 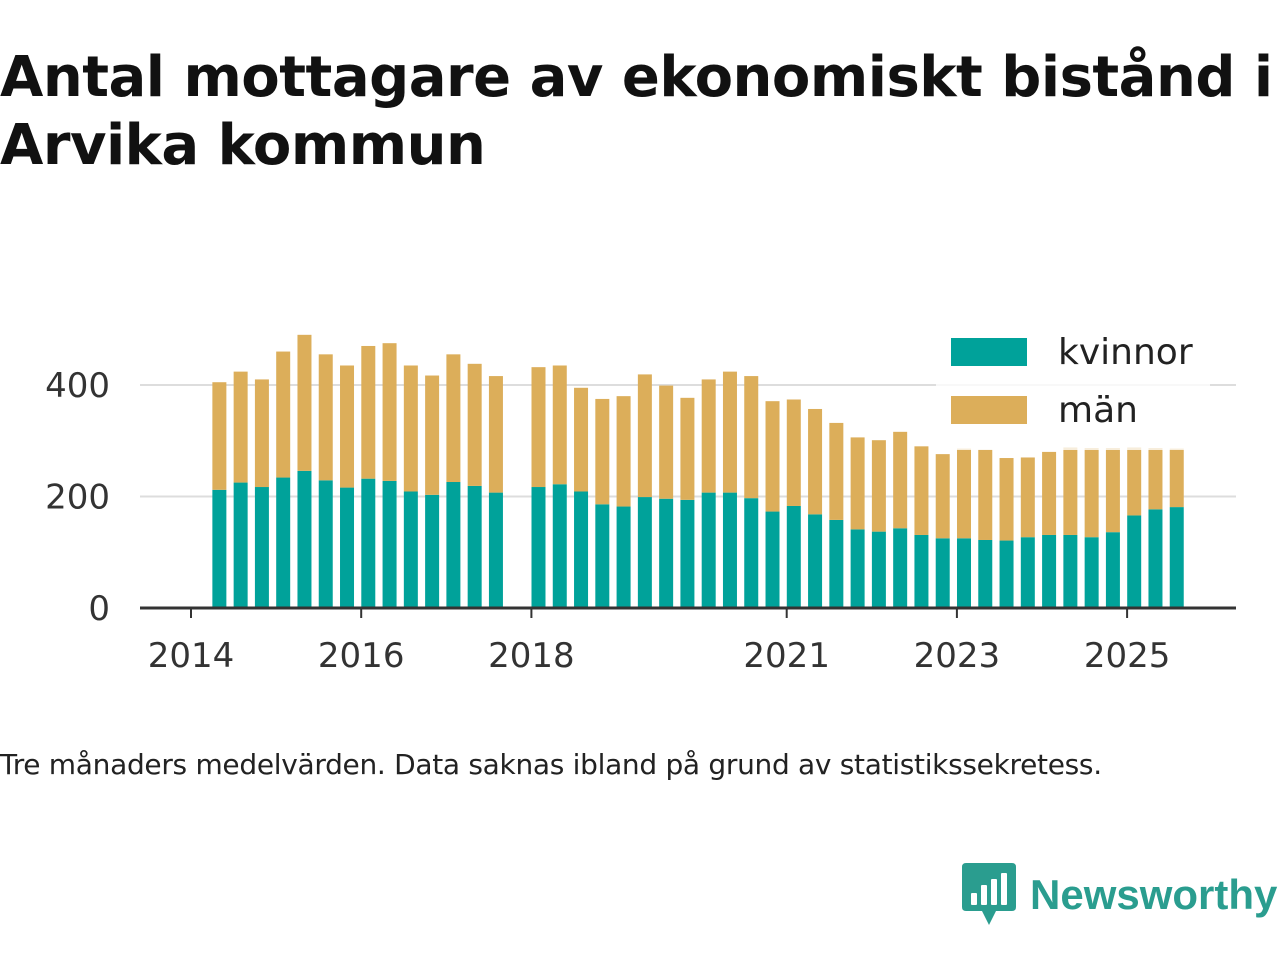 I want to click on x-tick-label: 2025, so click(x=1127, y=656).